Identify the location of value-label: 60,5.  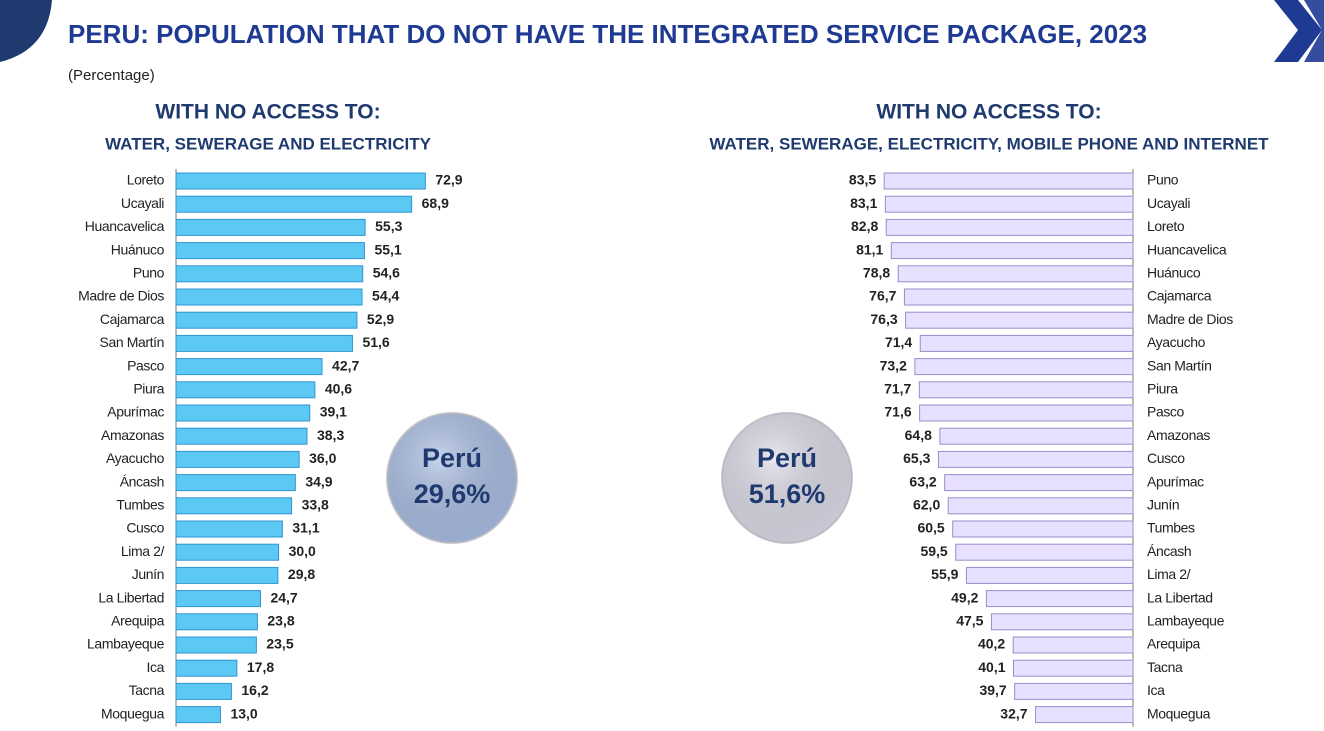
(930, 528).